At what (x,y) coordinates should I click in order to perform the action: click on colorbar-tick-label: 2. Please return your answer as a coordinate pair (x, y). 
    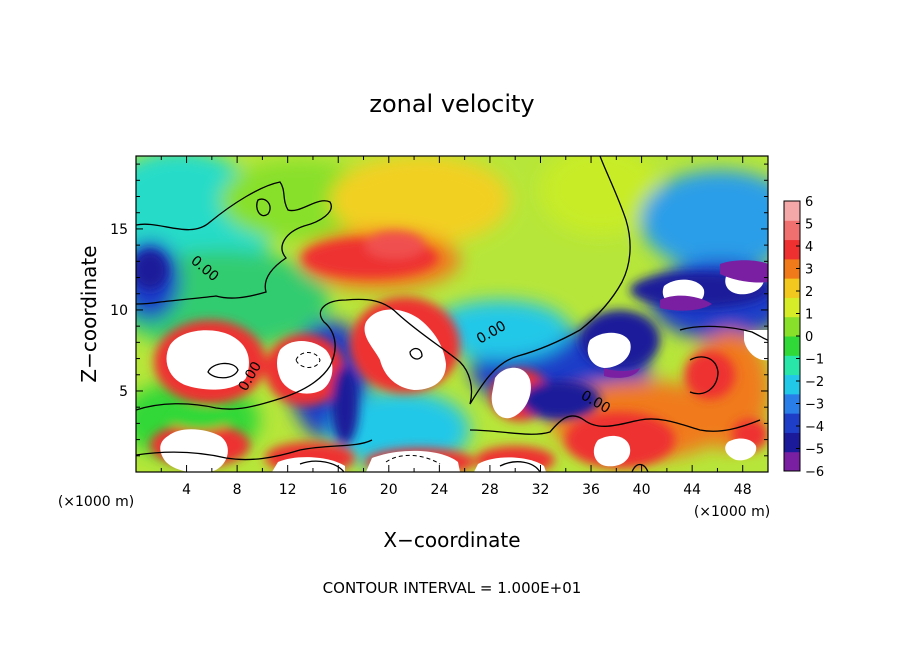
    Looking at the image, I should click on (809, 292).